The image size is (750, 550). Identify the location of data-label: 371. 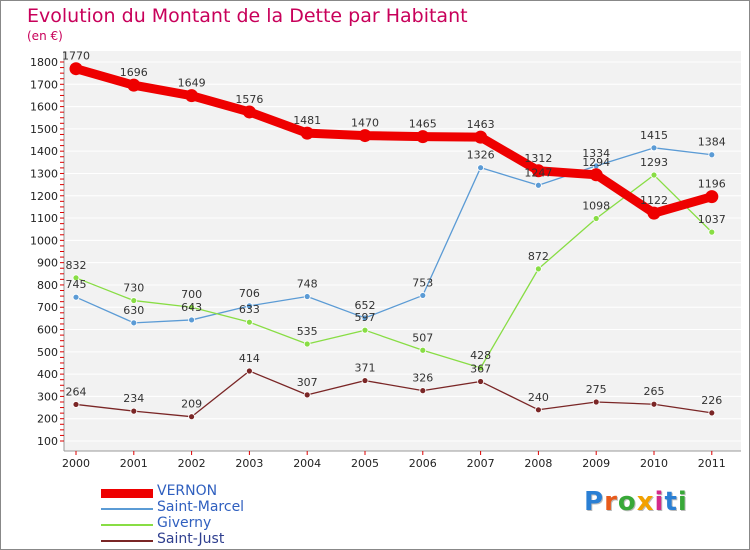
(365, 368).